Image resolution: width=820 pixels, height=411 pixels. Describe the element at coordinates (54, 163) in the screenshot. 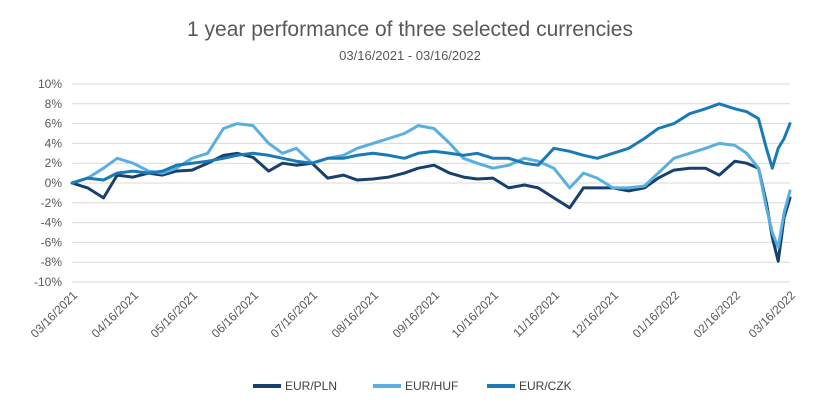

I see `y-tick-label: 2%` at that location.